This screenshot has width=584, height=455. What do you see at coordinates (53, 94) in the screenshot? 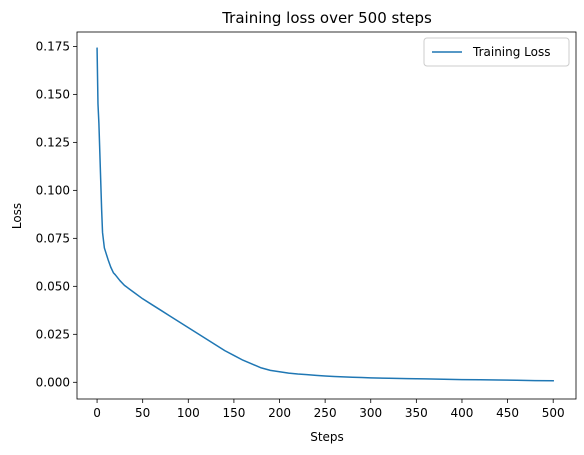
I see `y-tick-label: 0.150` at bounding box center [53, 94].